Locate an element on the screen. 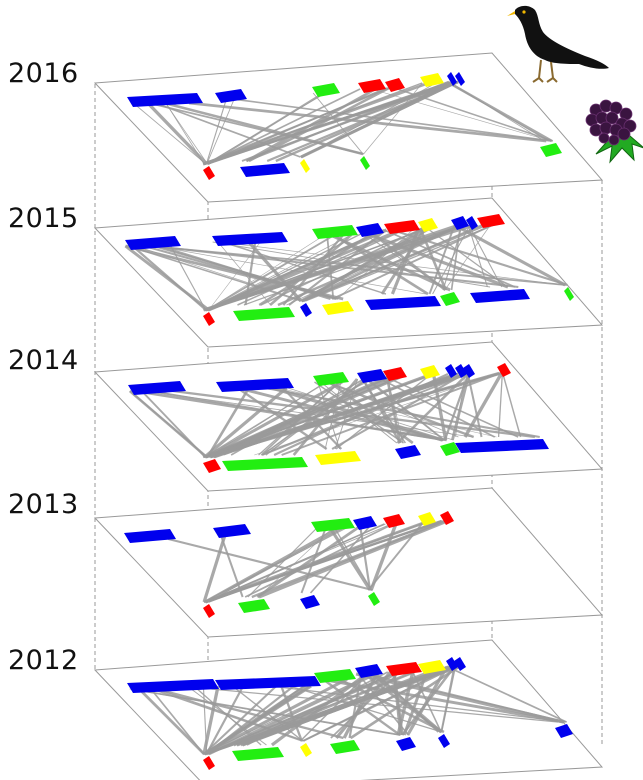 The height and width of the screenshot is (780, 643). blackberry-icon is located at coordinates (614, 131).